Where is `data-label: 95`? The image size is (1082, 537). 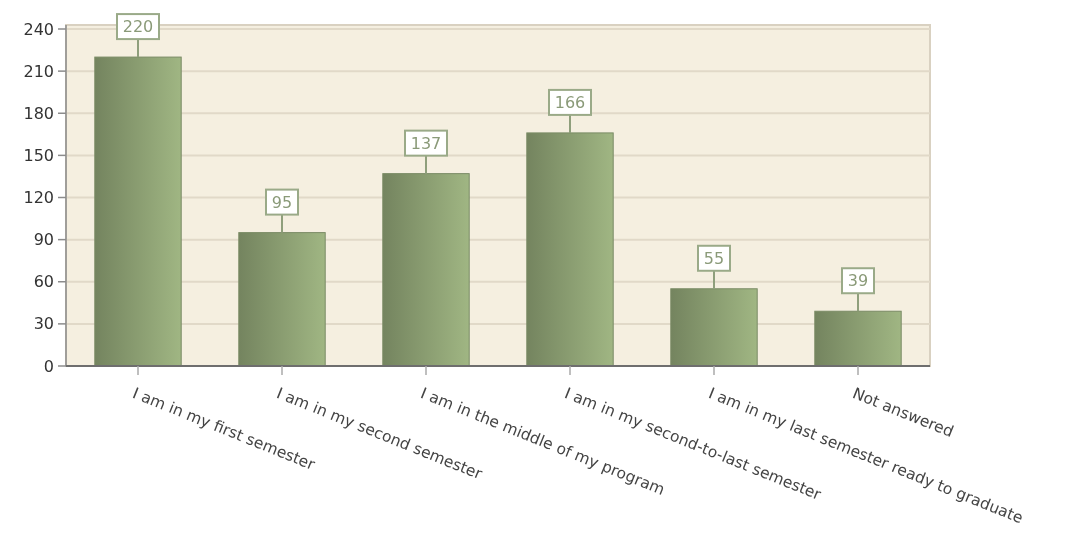
data-label: 95 is located at coordinates (282, 202).